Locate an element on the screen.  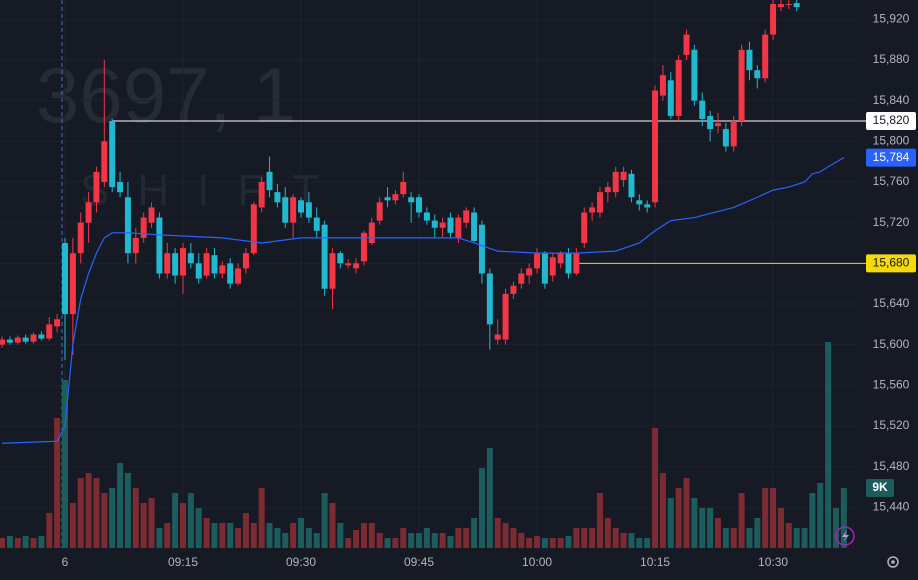
level-label-box is located at coordinates (891, 263).